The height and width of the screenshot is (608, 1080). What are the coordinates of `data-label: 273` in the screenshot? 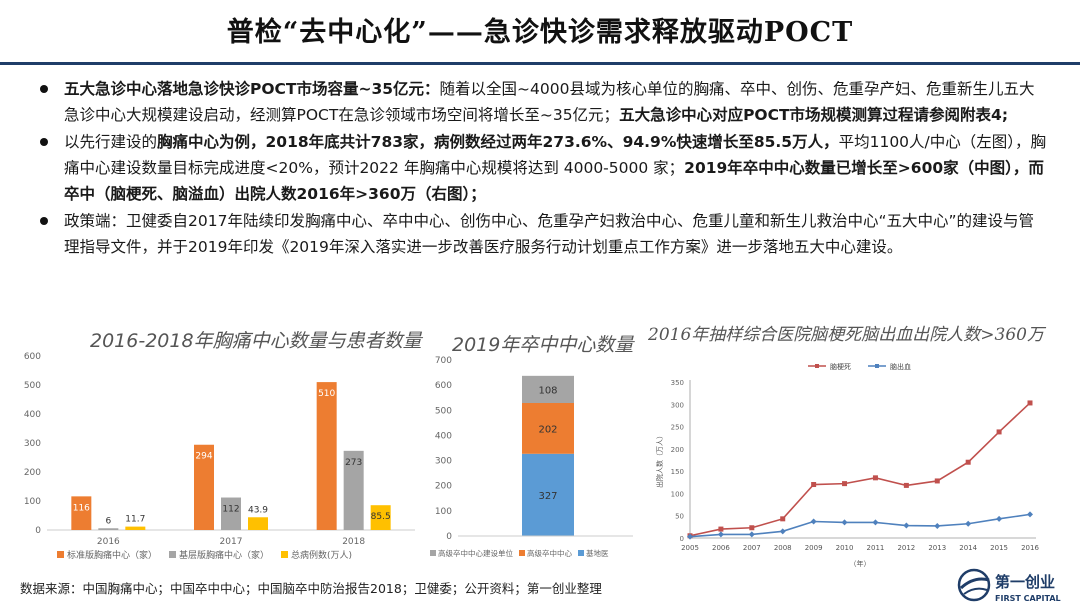 It's located at (353, 463).